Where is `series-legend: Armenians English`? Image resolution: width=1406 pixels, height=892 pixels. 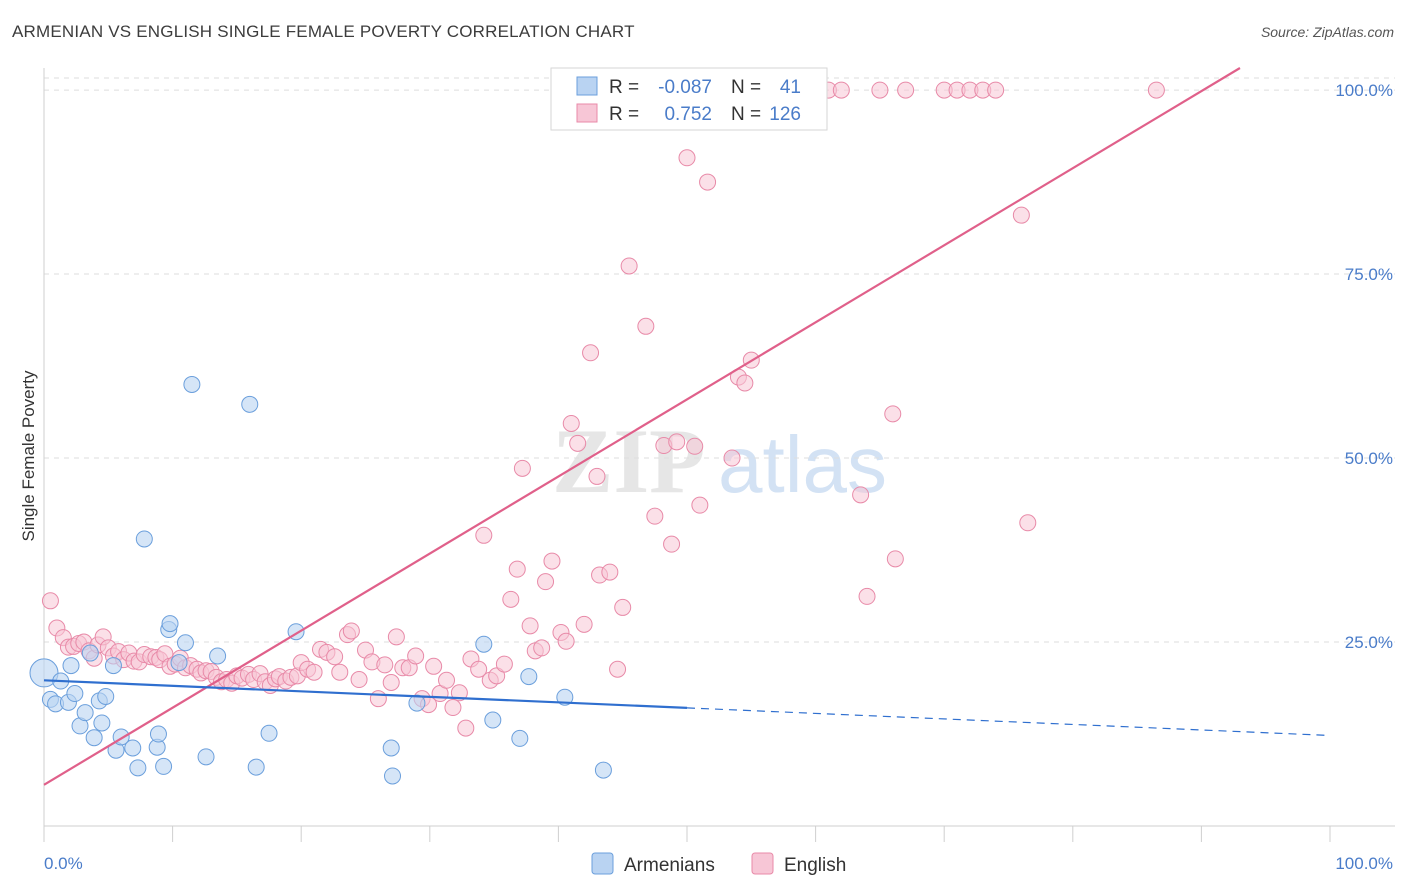
series-legend: Armenians English is located at coordinates (718, 864).